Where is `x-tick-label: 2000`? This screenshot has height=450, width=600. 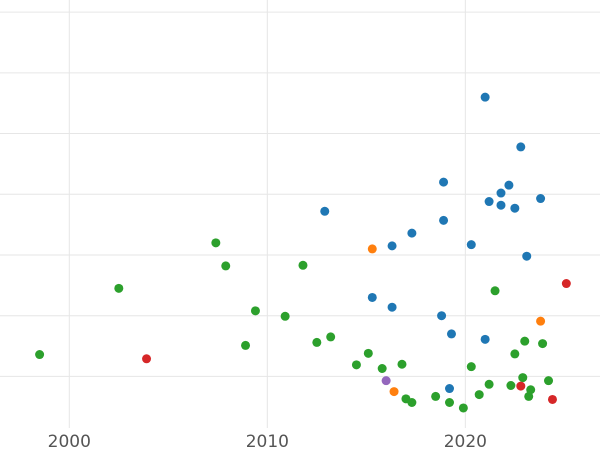
x-tick-label: 2000 is located at coordinates (69, 441).